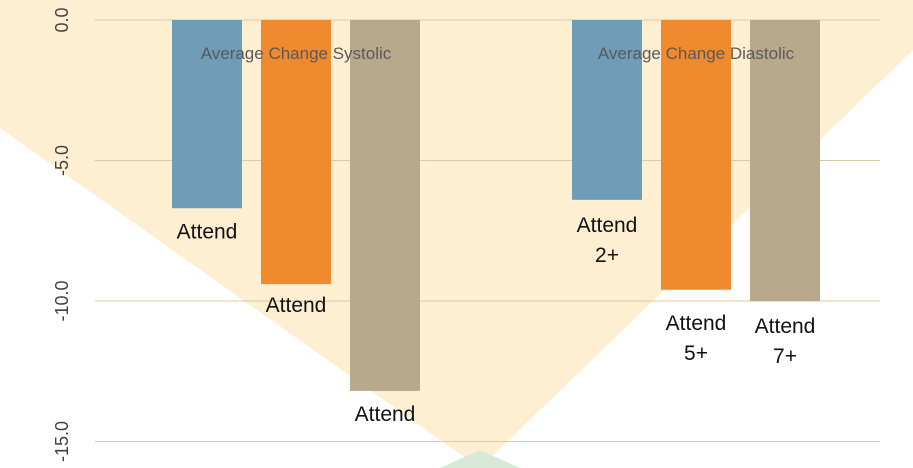 The width and height of the screenshot is (913, 468). Describe the element at coordinates (62, 441) in the screenshot. I see `y-tick-label: -15.0` at that location.